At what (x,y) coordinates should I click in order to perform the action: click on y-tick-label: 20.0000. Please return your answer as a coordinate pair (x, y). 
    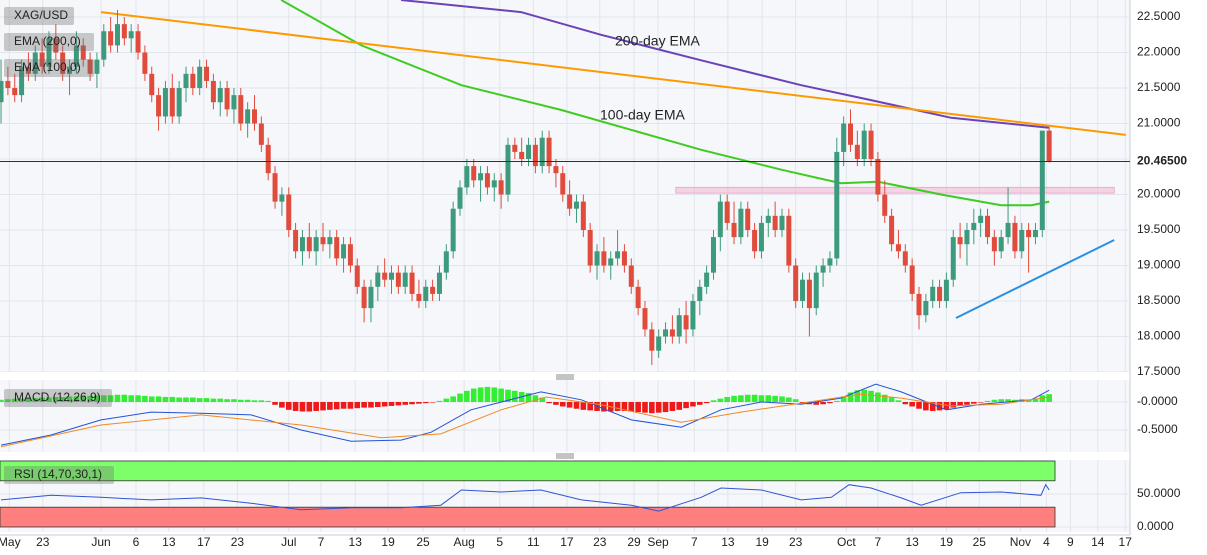
    Looking at the image, I should click on (1159, 194).